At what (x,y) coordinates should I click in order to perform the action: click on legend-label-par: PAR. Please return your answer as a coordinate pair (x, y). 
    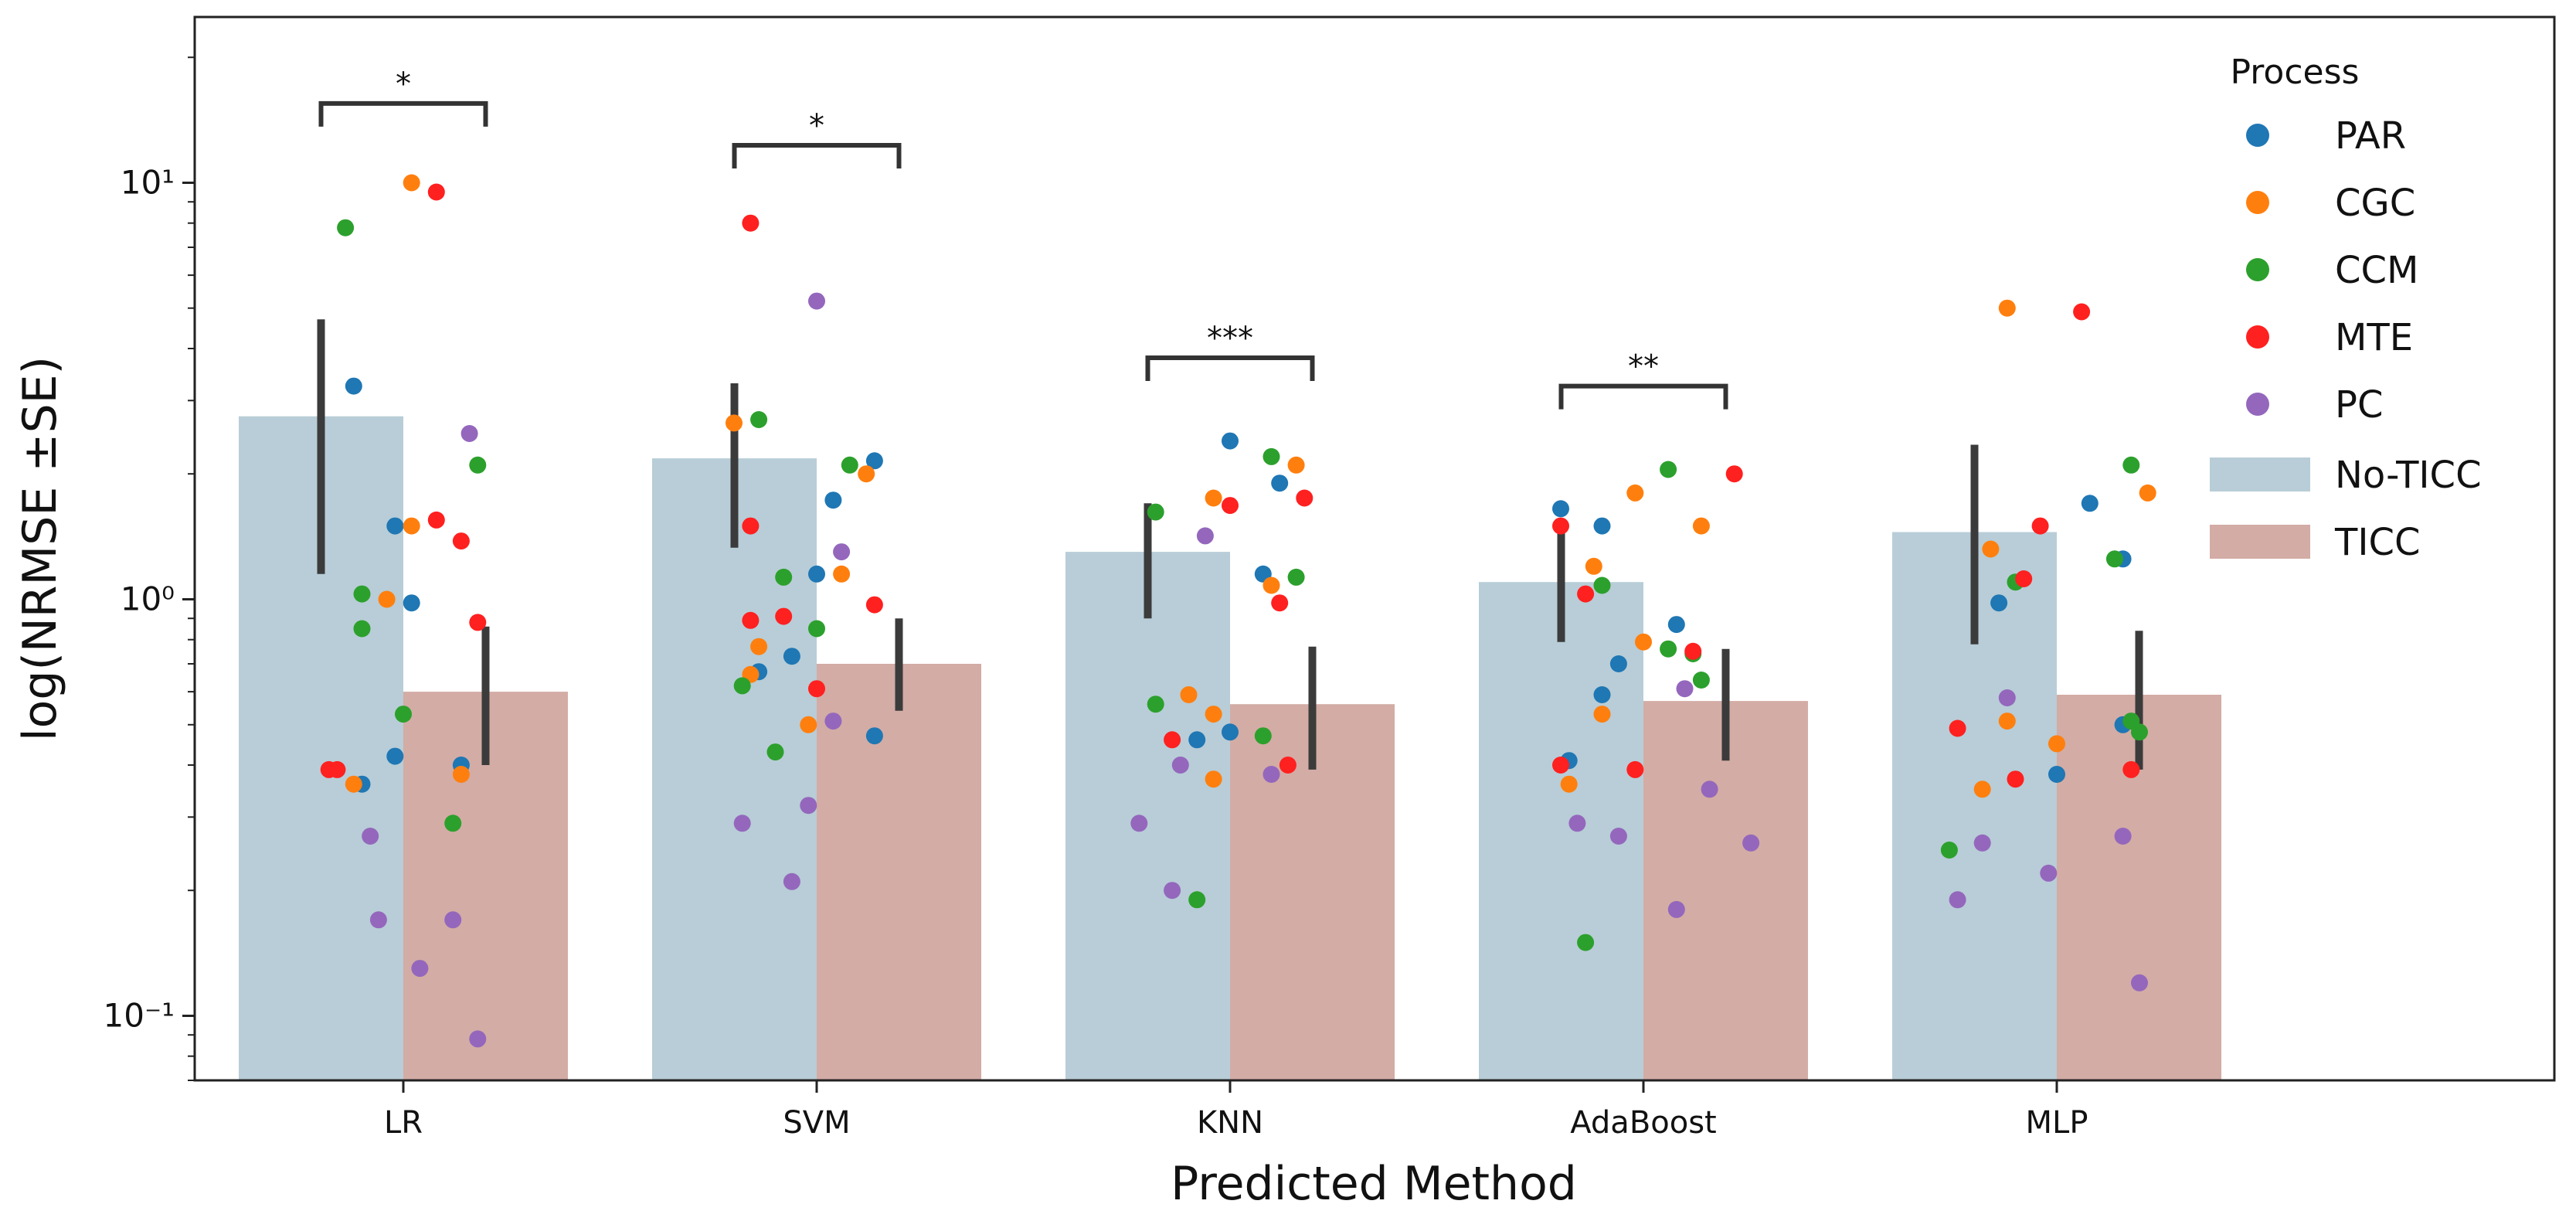
    Looking at the image, I should click on (2370, 136).